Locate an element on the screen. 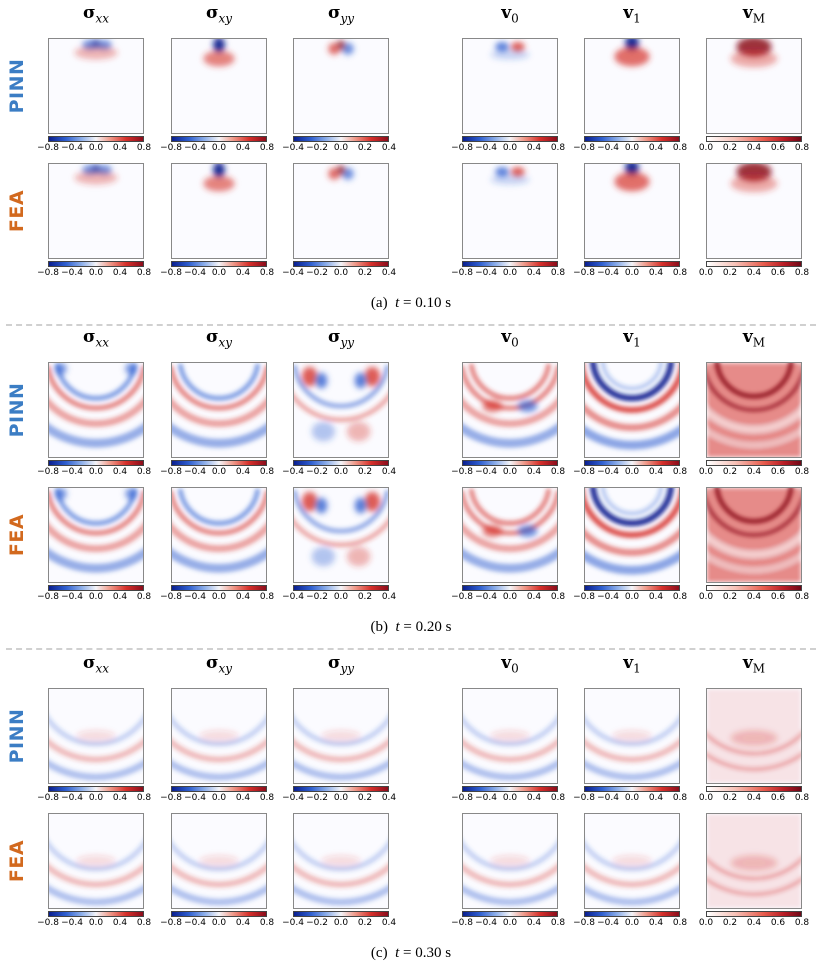  caption-value: 0.10 is located at coordinates (428, 303).